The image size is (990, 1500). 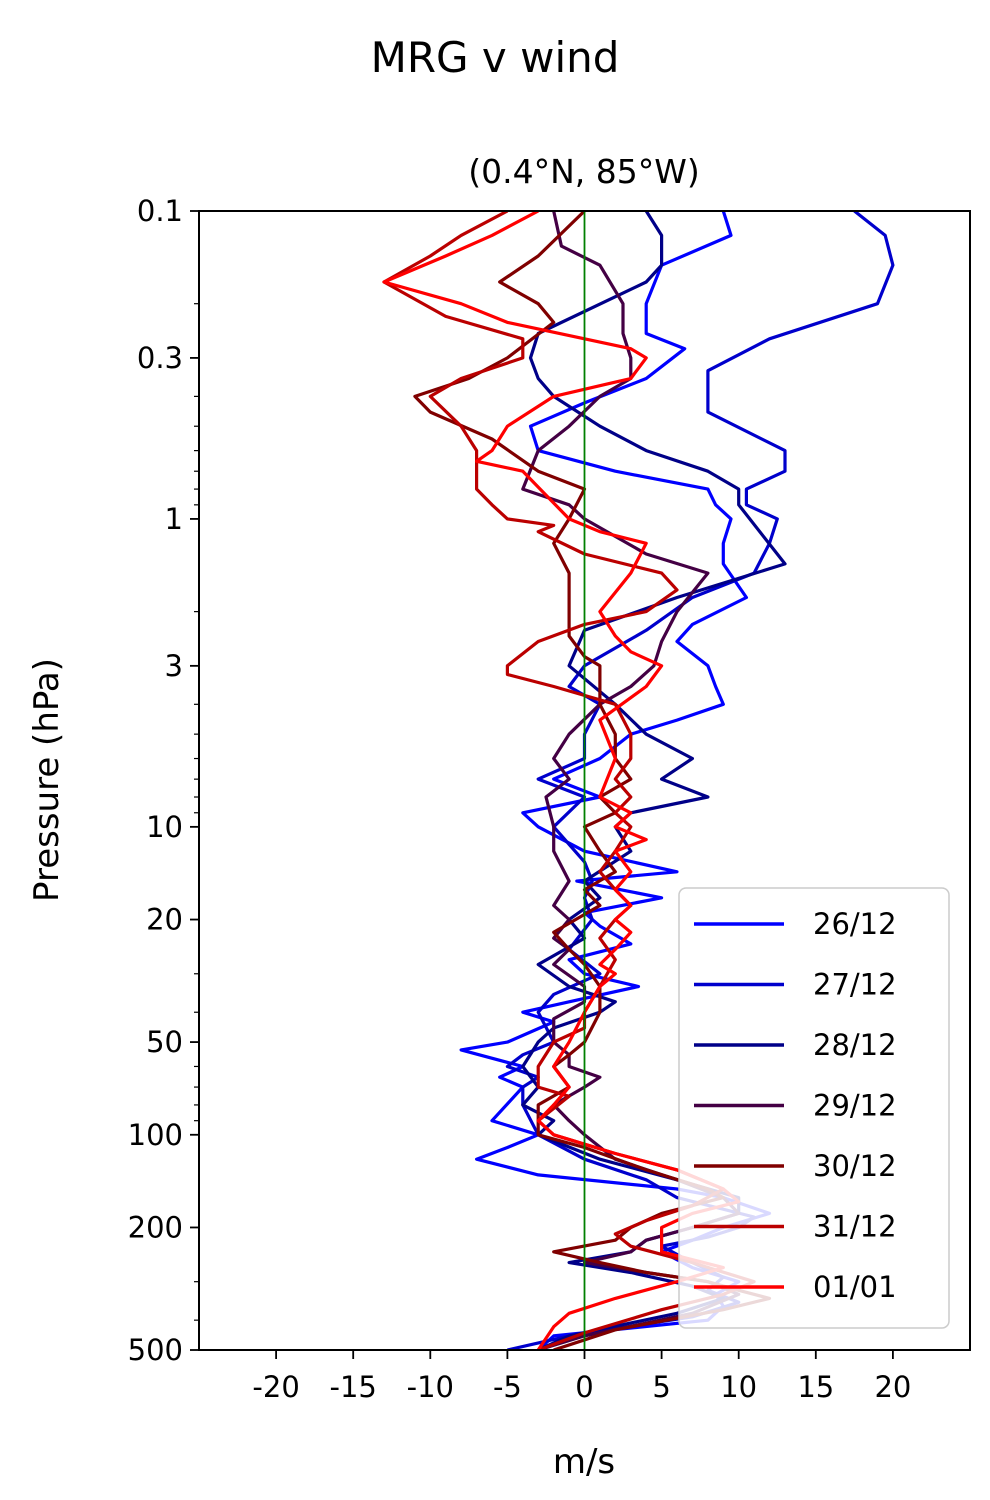 I want to click on x-tick-label: 15, so click(x=815, y=1387).